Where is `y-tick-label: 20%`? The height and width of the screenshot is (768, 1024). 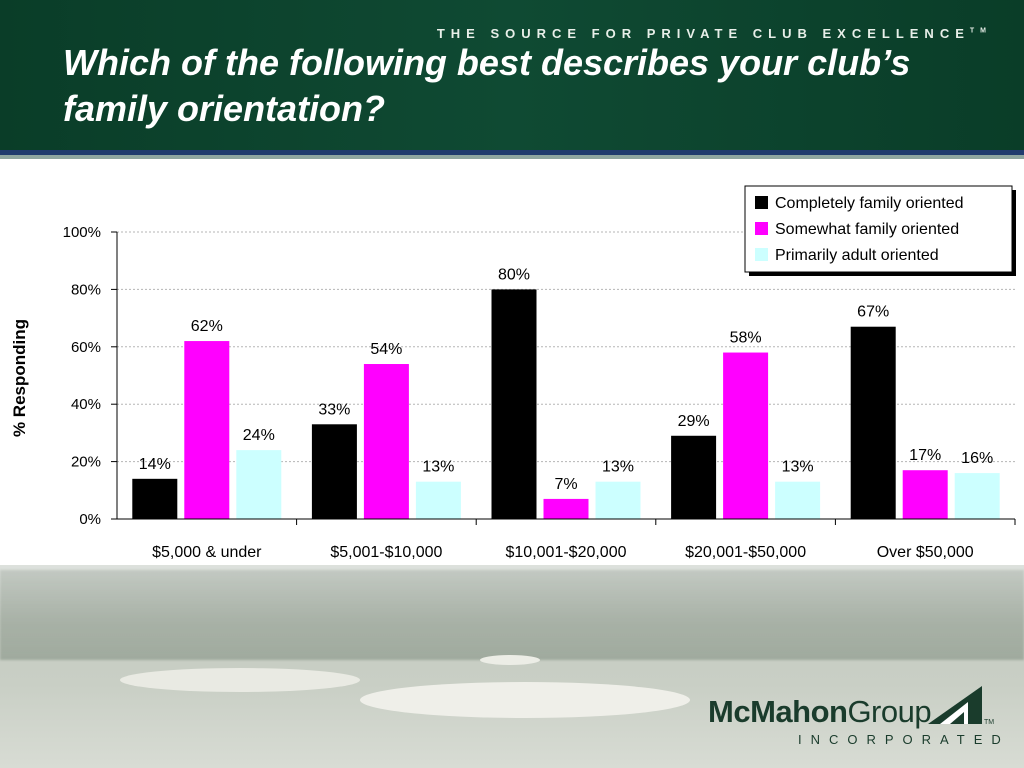 y-tick-label: 20% is located at coordinates (86, 462).